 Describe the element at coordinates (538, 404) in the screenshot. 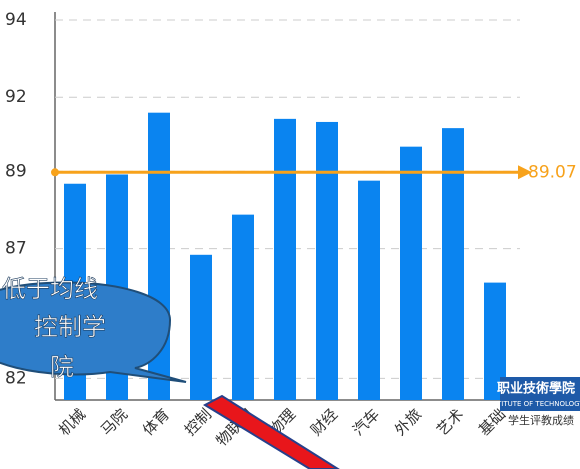

I see `logo-subtitle: TITUTE OF TECHNOLOGY` at that location.